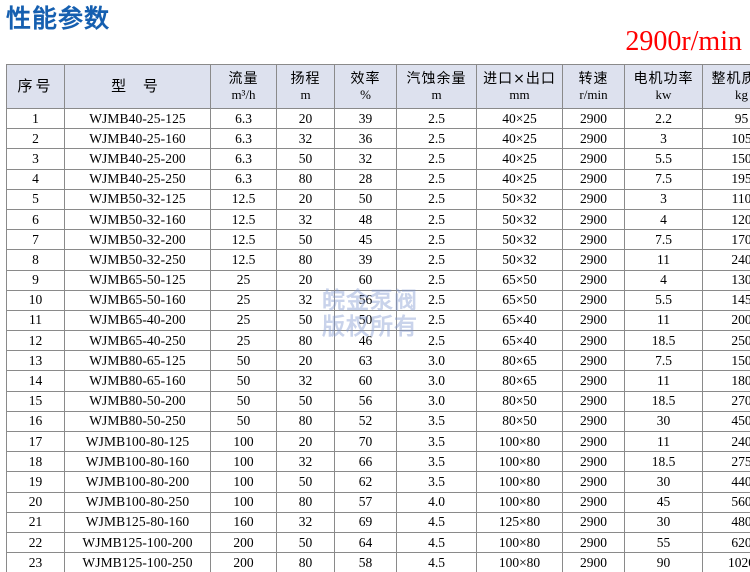 Image resolution: width=750 pixels, height=572 pixels. Describe the element at coordinates (663, 86) in the screenshot. I see `column-header-8: 电机功率 kw` at that location.